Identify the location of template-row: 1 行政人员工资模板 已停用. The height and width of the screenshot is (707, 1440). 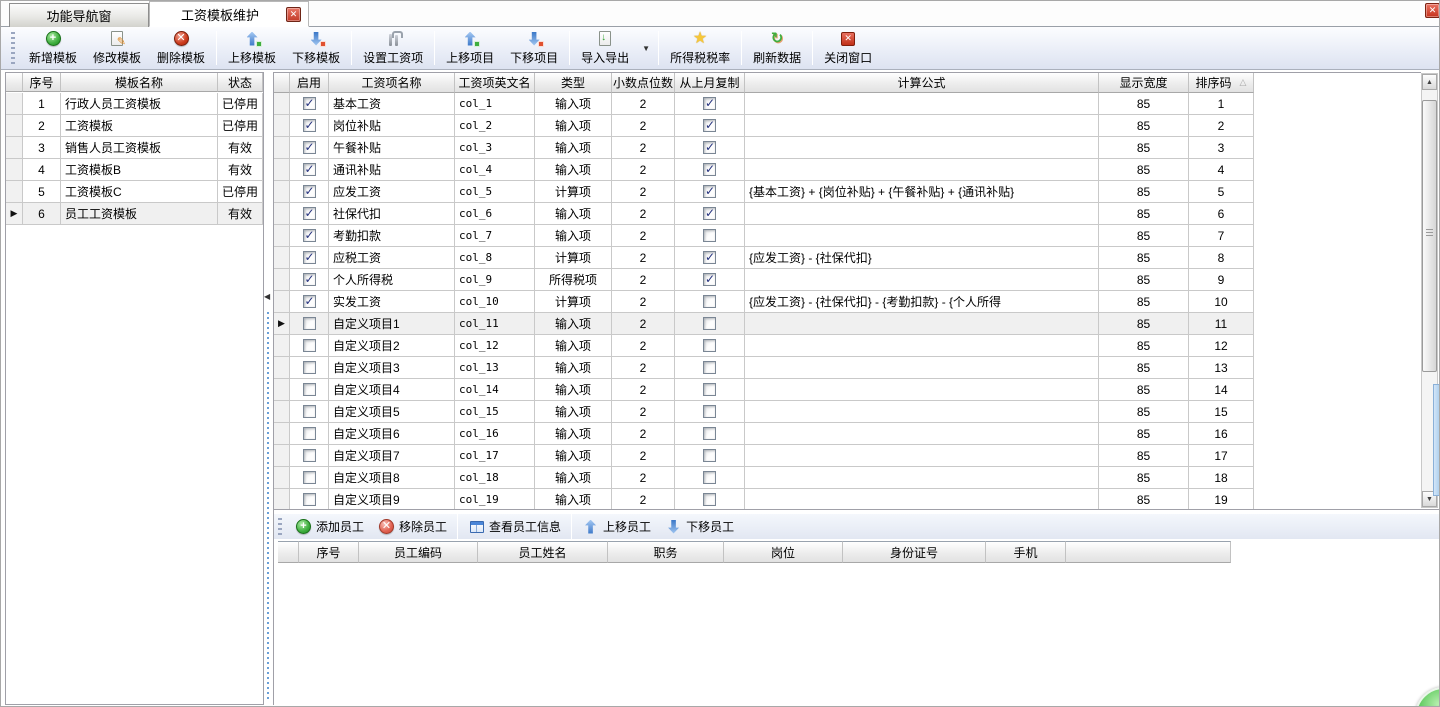
(134, 104).